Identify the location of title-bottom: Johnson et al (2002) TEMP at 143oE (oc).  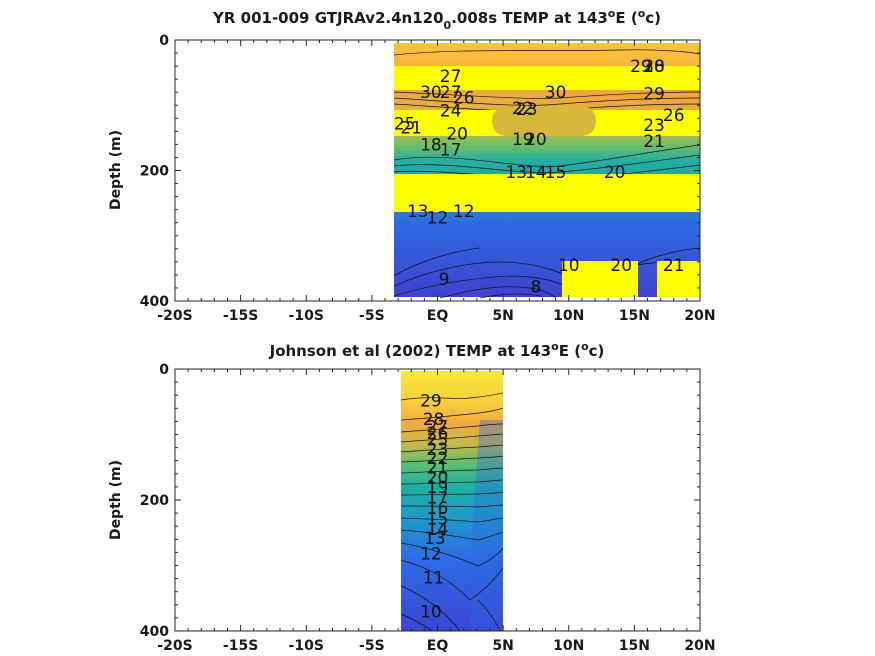
(437, 350).